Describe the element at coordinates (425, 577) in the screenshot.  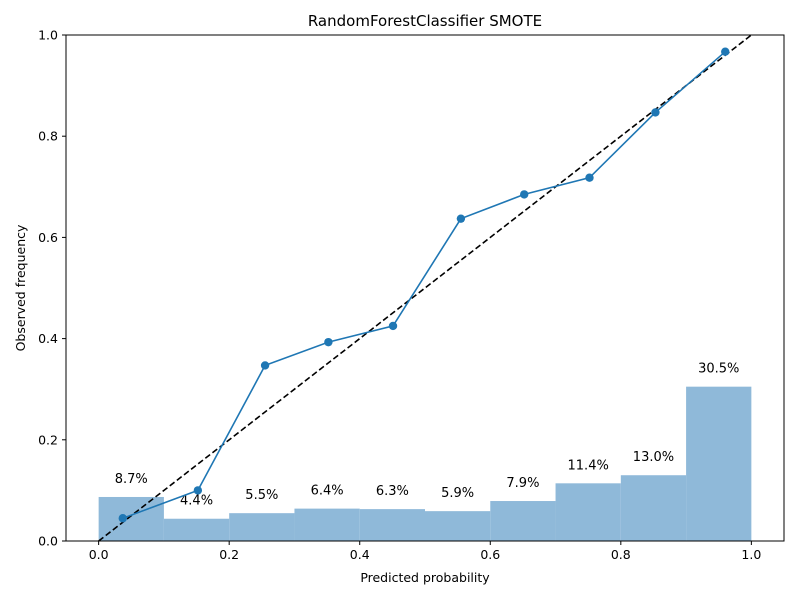
I see `x-axis-label: Predicted probability` at that location.